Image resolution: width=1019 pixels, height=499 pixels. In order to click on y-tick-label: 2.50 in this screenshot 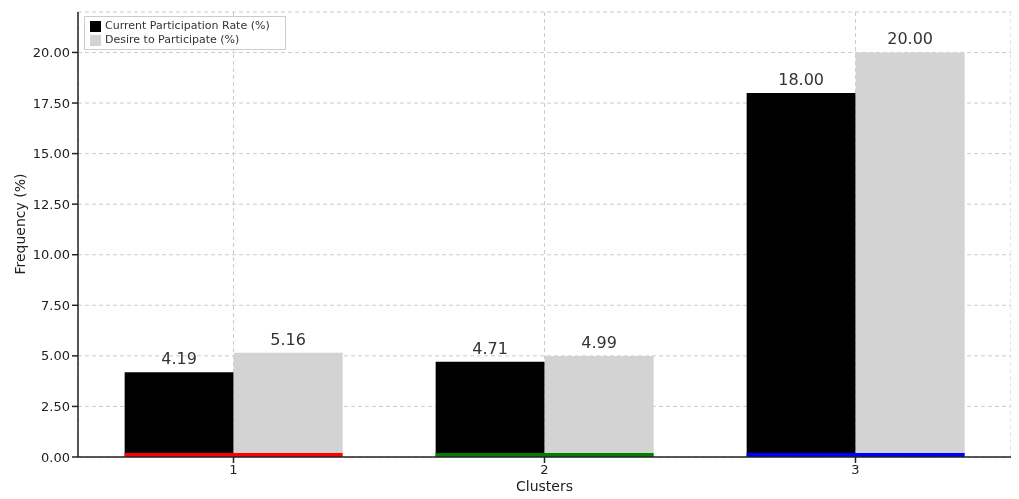, I will do `click(55, 407)`.